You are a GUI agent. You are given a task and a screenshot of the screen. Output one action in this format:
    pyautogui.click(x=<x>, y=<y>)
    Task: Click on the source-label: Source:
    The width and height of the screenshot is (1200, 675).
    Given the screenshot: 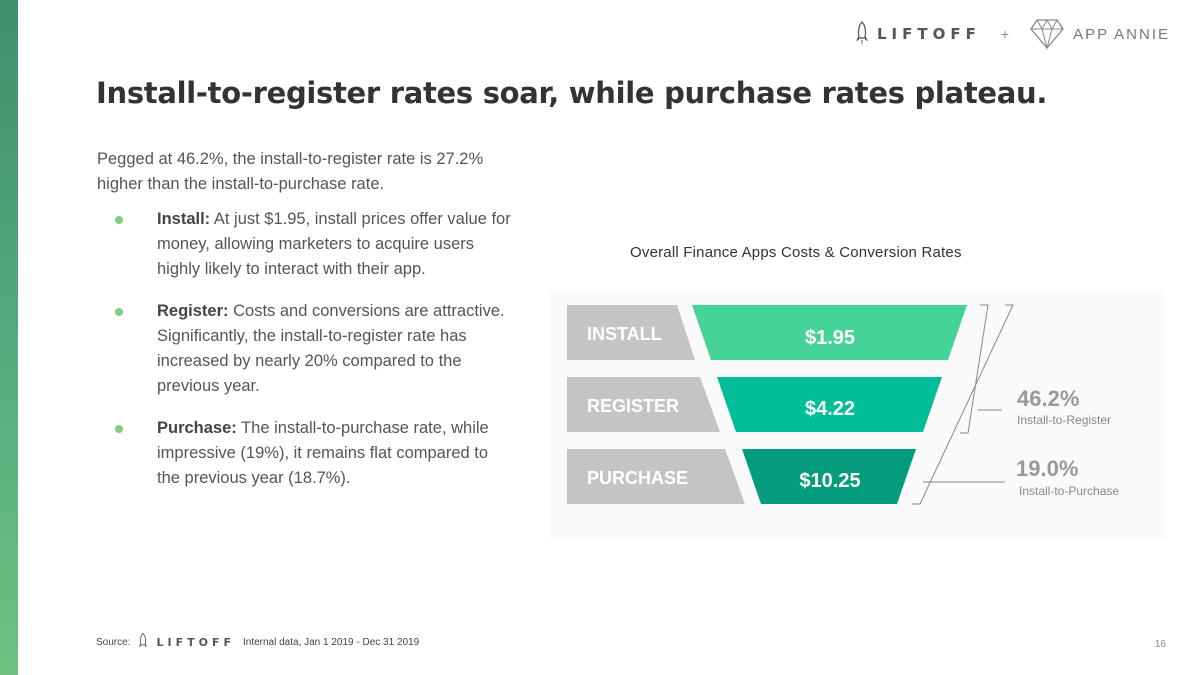 What is the action you would take?
    pyautogui.click(x=113, y=642)
    